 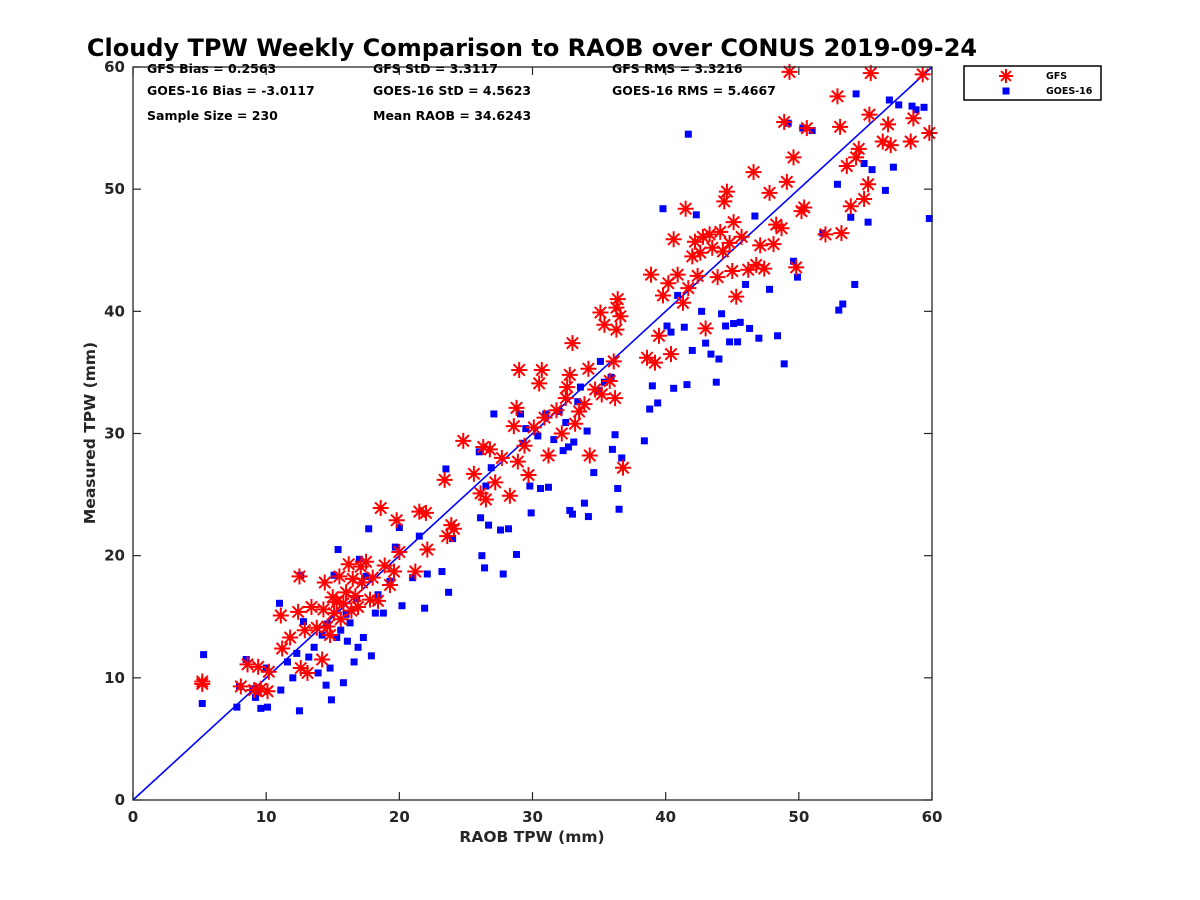 I want to click on legend-goes16-symbol, so click(x=1006, y=91).